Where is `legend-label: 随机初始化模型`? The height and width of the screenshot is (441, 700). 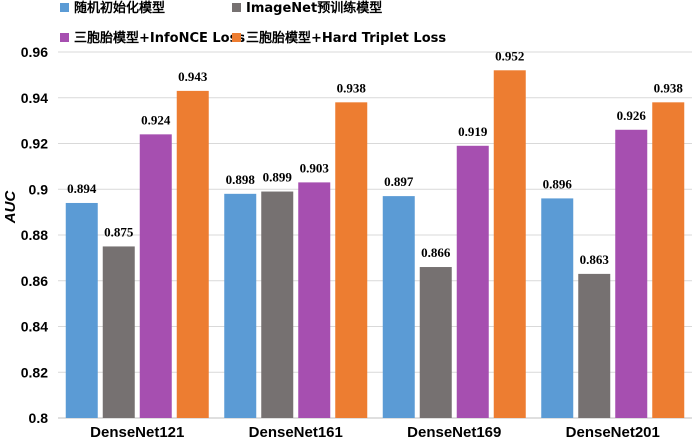
legend-label: 随机初始化模型 is located at coordinates (119, 8).